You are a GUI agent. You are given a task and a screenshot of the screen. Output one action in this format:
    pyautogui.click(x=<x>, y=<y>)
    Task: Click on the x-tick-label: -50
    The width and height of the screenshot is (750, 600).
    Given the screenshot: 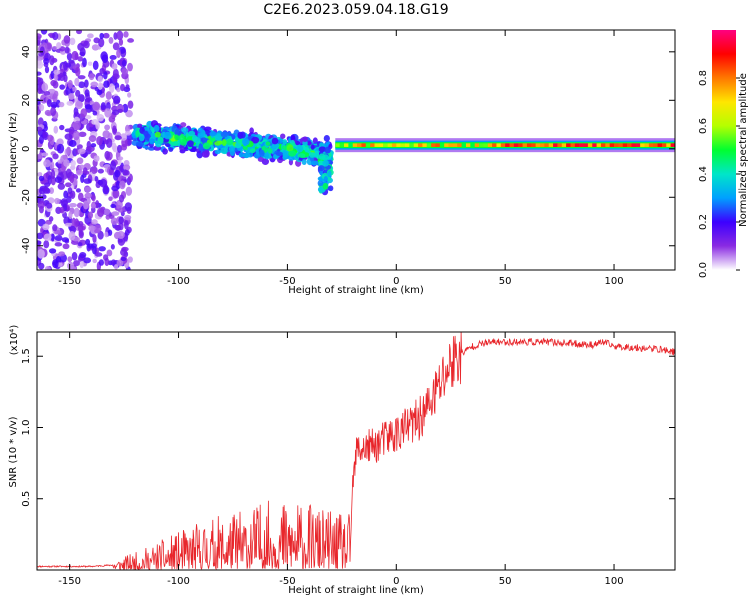 What is the action you would take?
    pyautogui.click(x=287, y=581)
    